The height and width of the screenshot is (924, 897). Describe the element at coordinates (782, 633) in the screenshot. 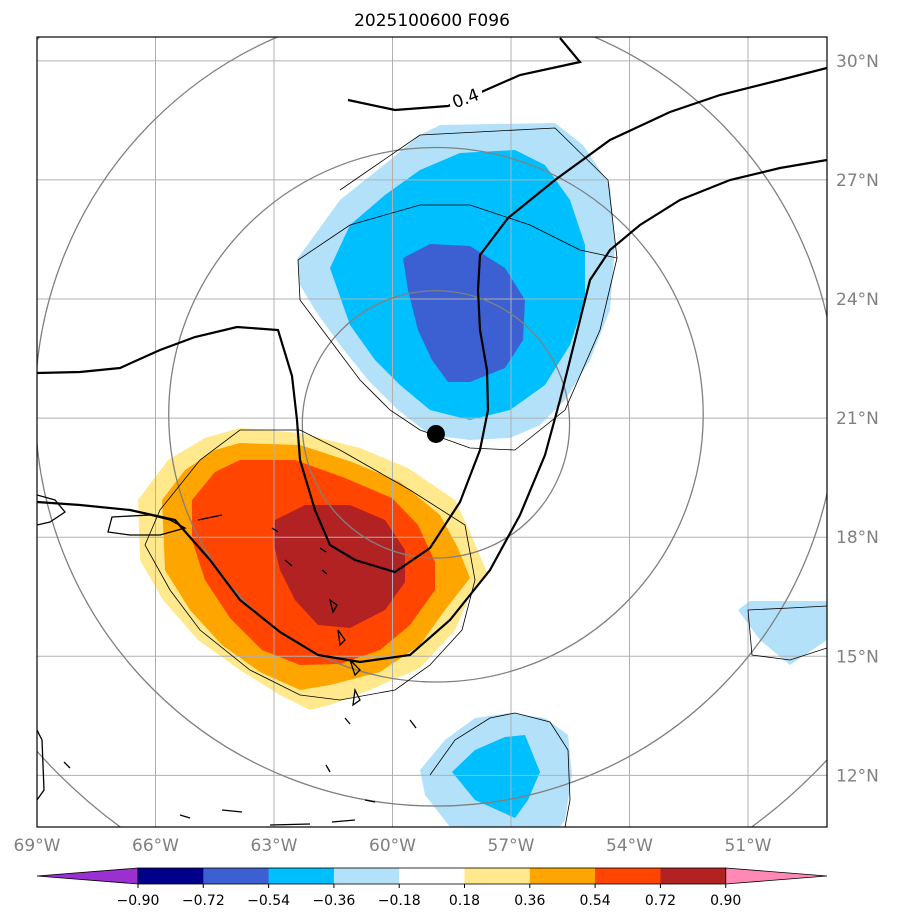

I see `negative-anomaly-east-0.18` at that location.